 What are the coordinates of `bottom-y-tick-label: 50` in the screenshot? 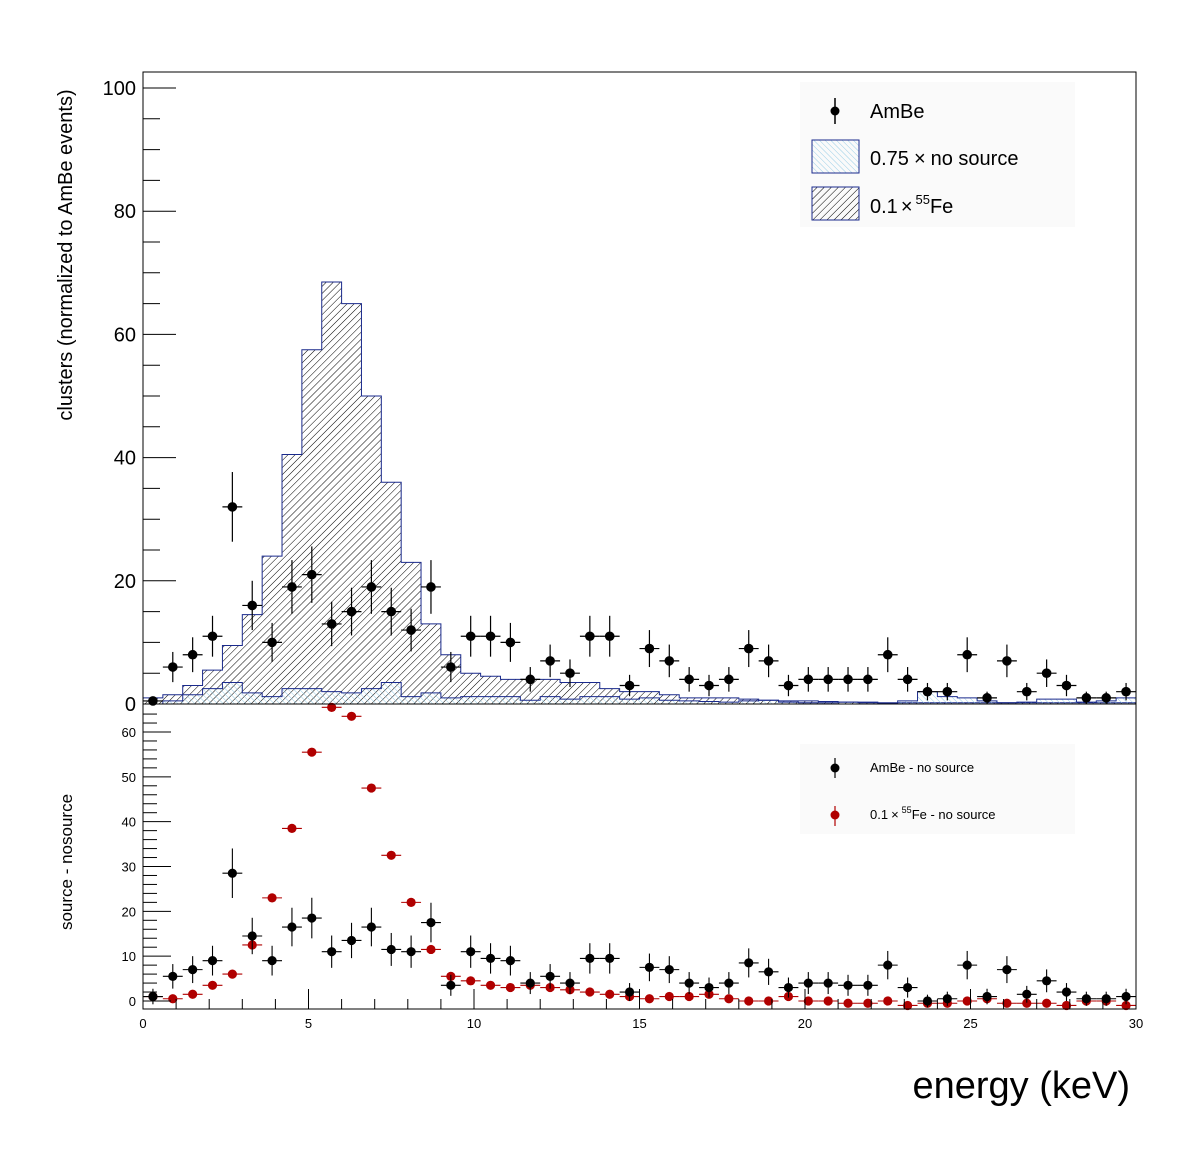 It's located at (129, 777).